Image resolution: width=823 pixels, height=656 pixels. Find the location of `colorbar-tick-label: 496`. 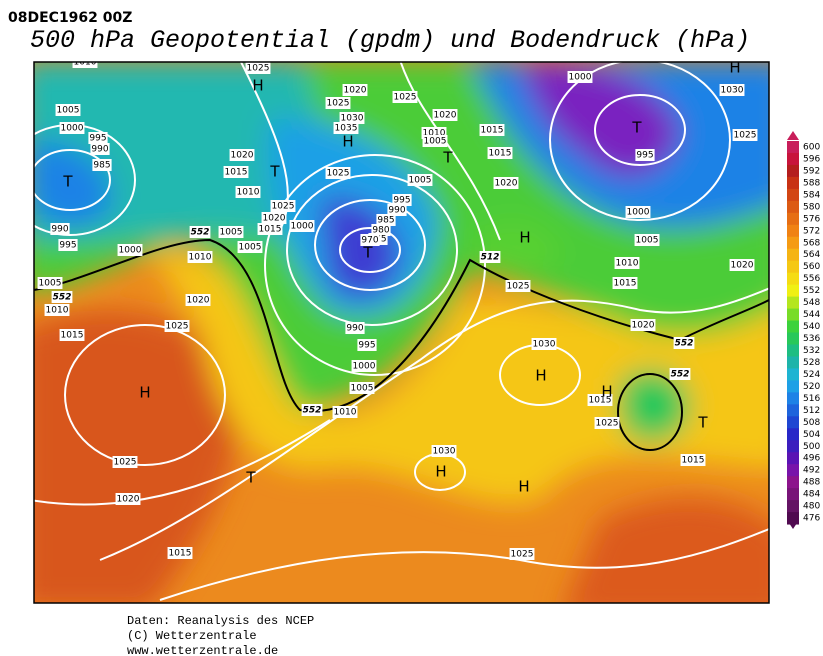

colorbar-tick-label: 496 is located at coordinates (811, 459).